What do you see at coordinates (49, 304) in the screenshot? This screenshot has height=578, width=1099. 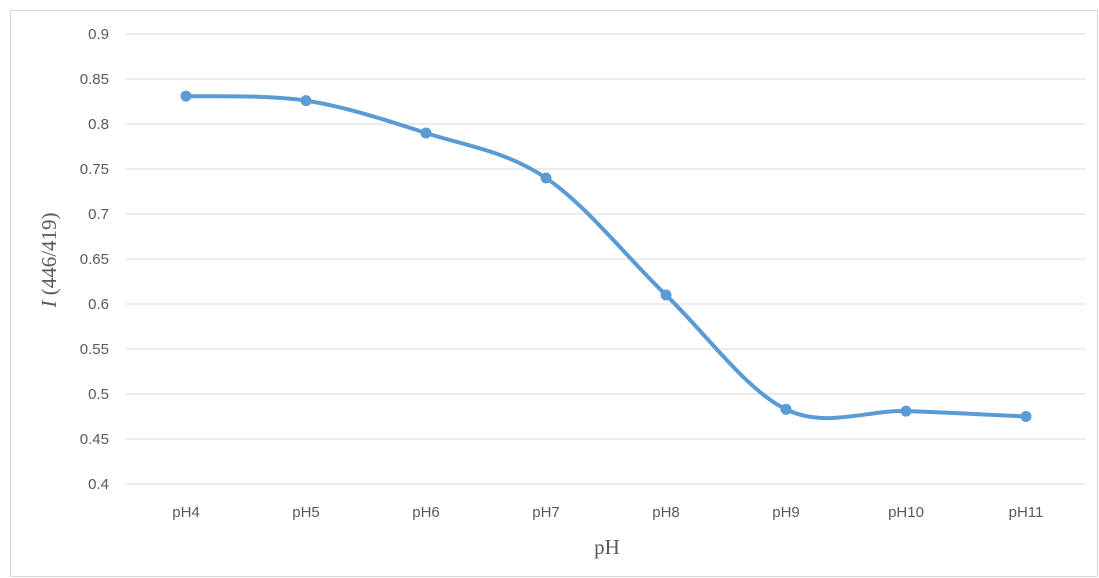 I see `y-axis-title-italic: I` at bounding box center [49, 304].